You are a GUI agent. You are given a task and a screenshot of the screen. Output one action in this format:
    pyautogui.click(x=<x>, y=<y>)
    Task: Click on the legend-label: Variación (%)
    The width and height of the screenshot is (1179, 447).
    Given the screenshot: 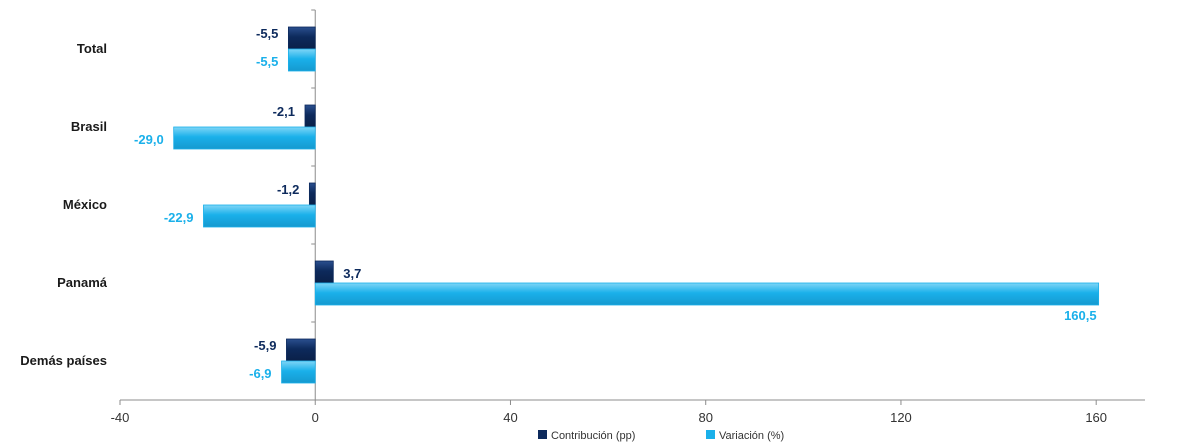 What is the action you would take?
    pyautogui.click(x=751, y=436)
    